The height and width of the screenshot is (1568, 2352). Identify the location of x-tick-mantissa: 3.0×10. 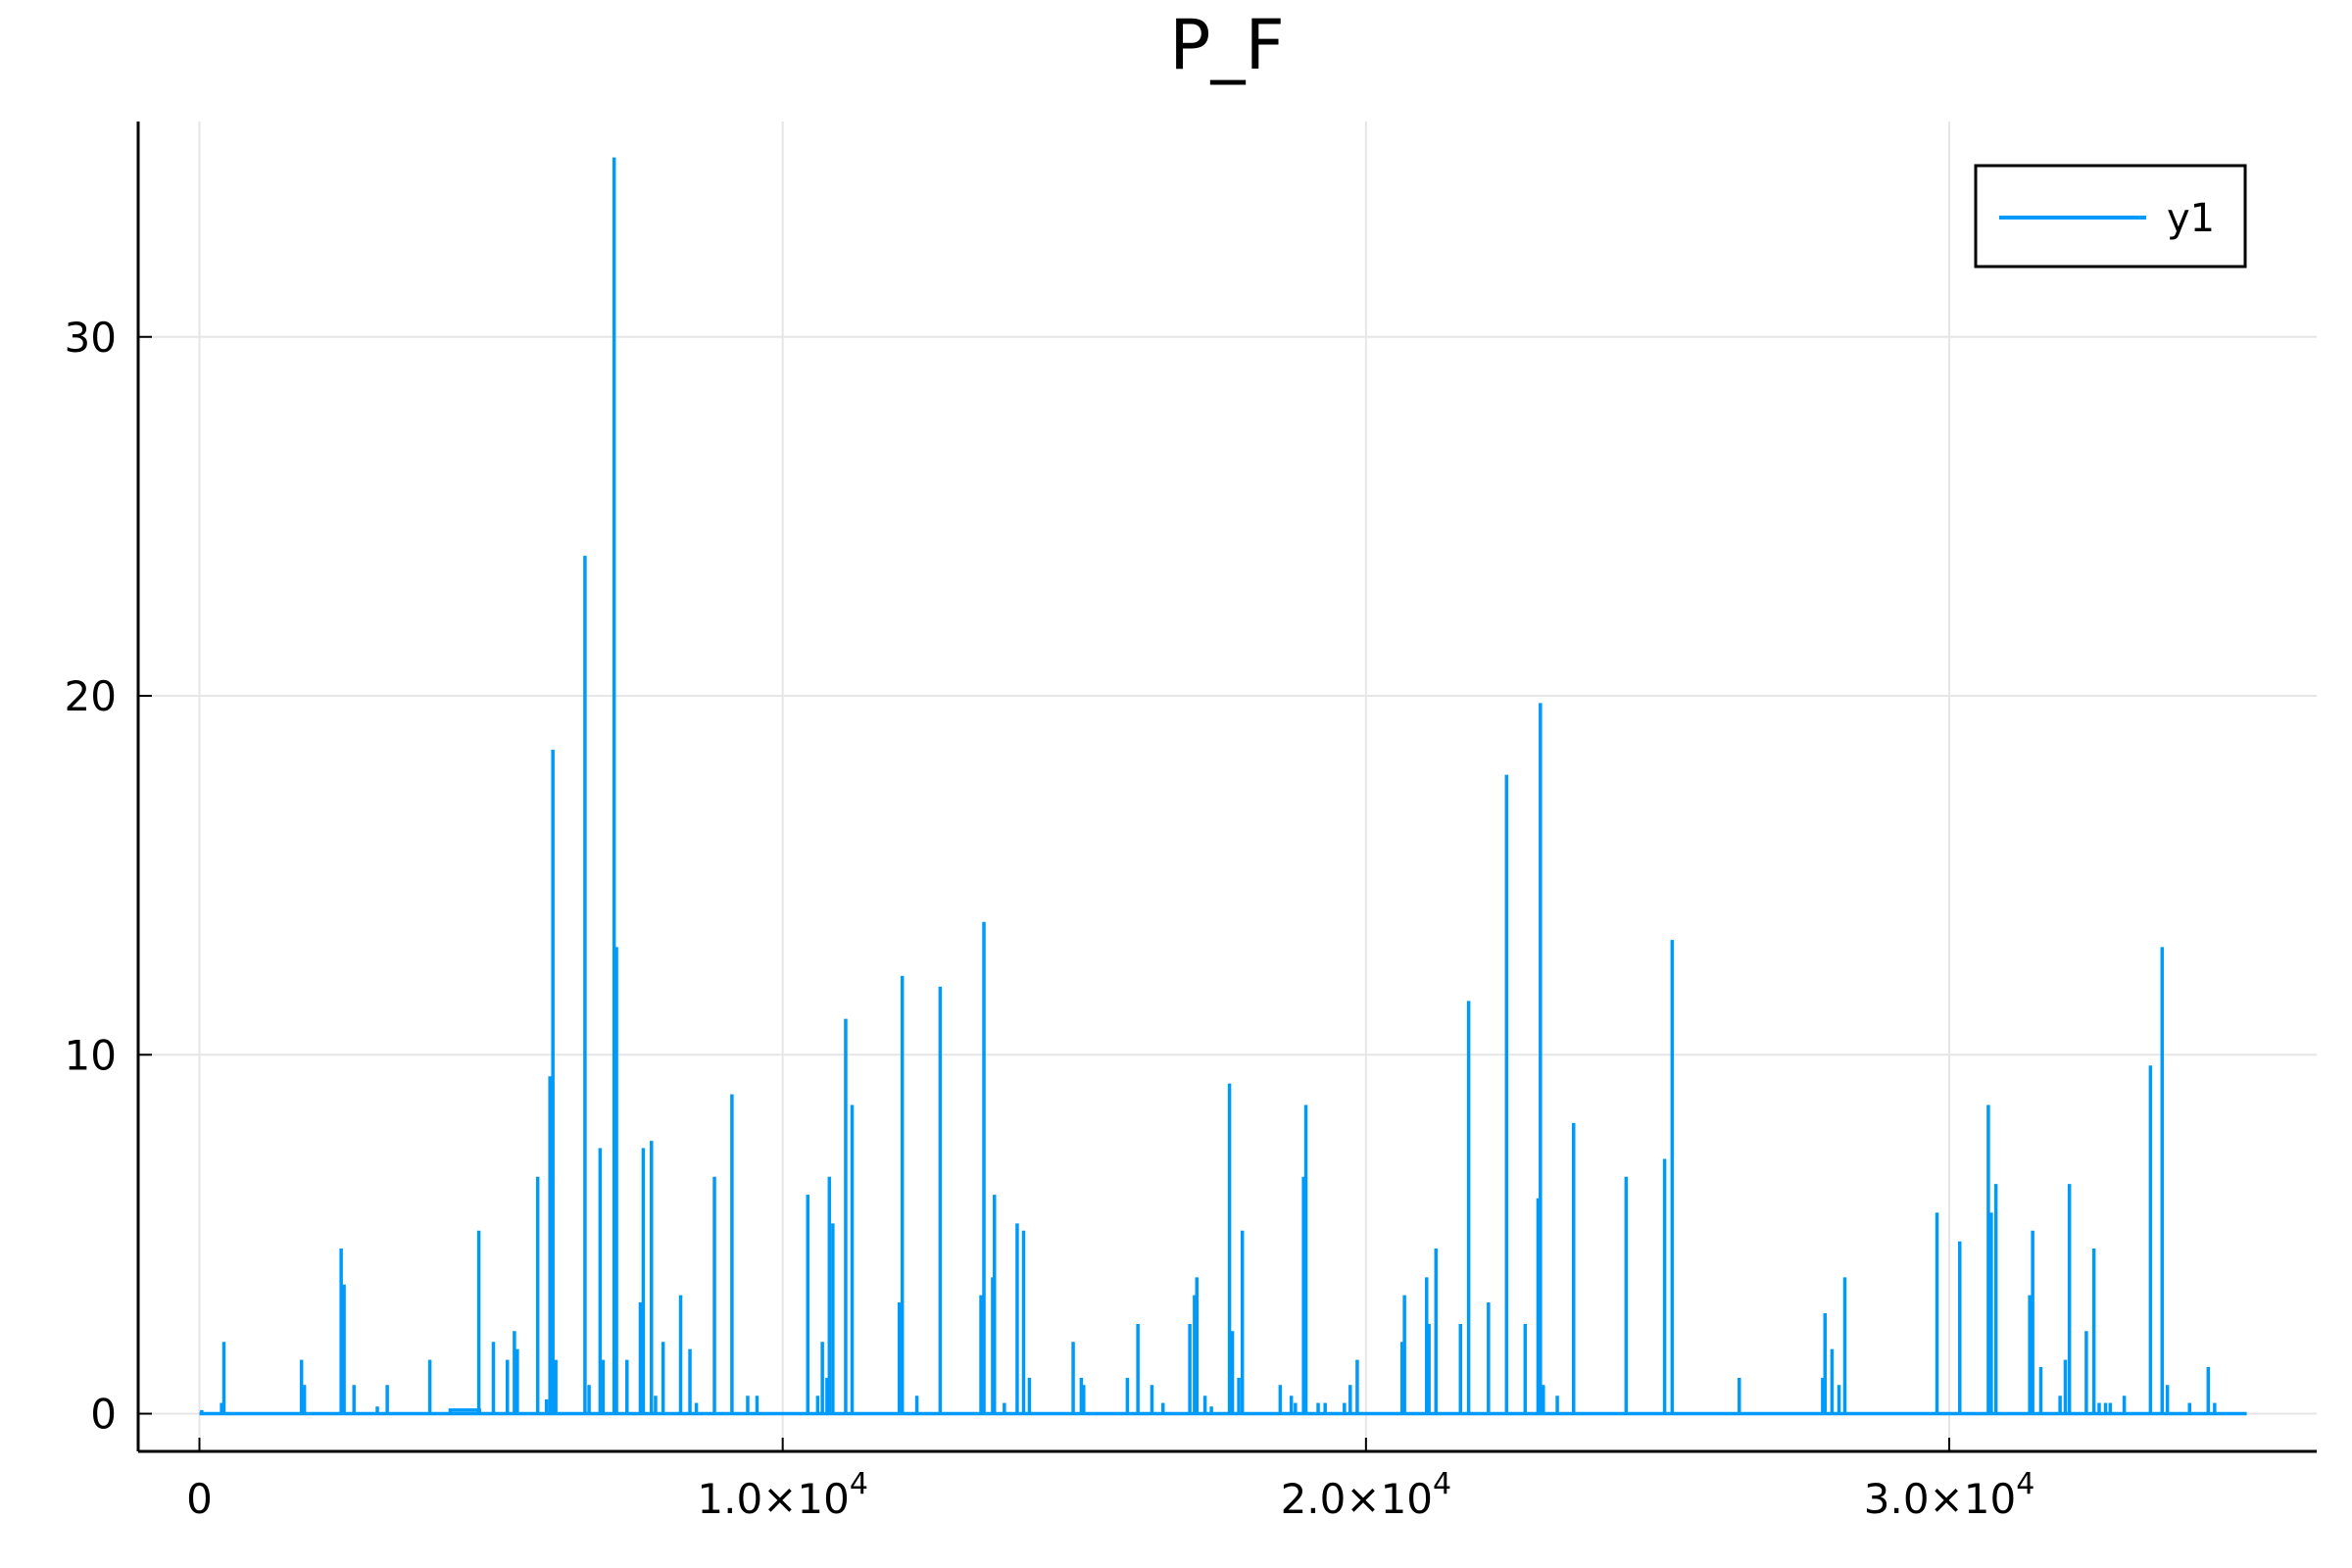
(1940, 1499).